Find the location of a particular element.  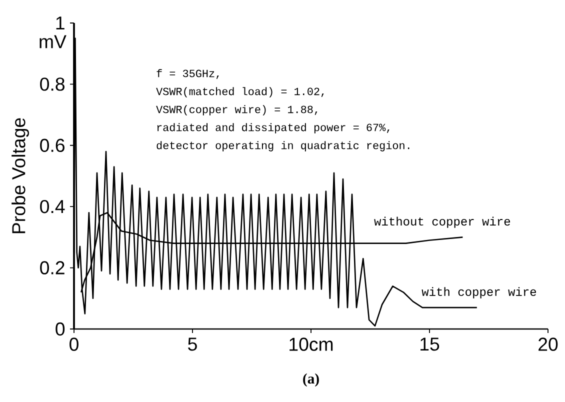

x-tick-label: 20 is located at coordinates (548, 344).